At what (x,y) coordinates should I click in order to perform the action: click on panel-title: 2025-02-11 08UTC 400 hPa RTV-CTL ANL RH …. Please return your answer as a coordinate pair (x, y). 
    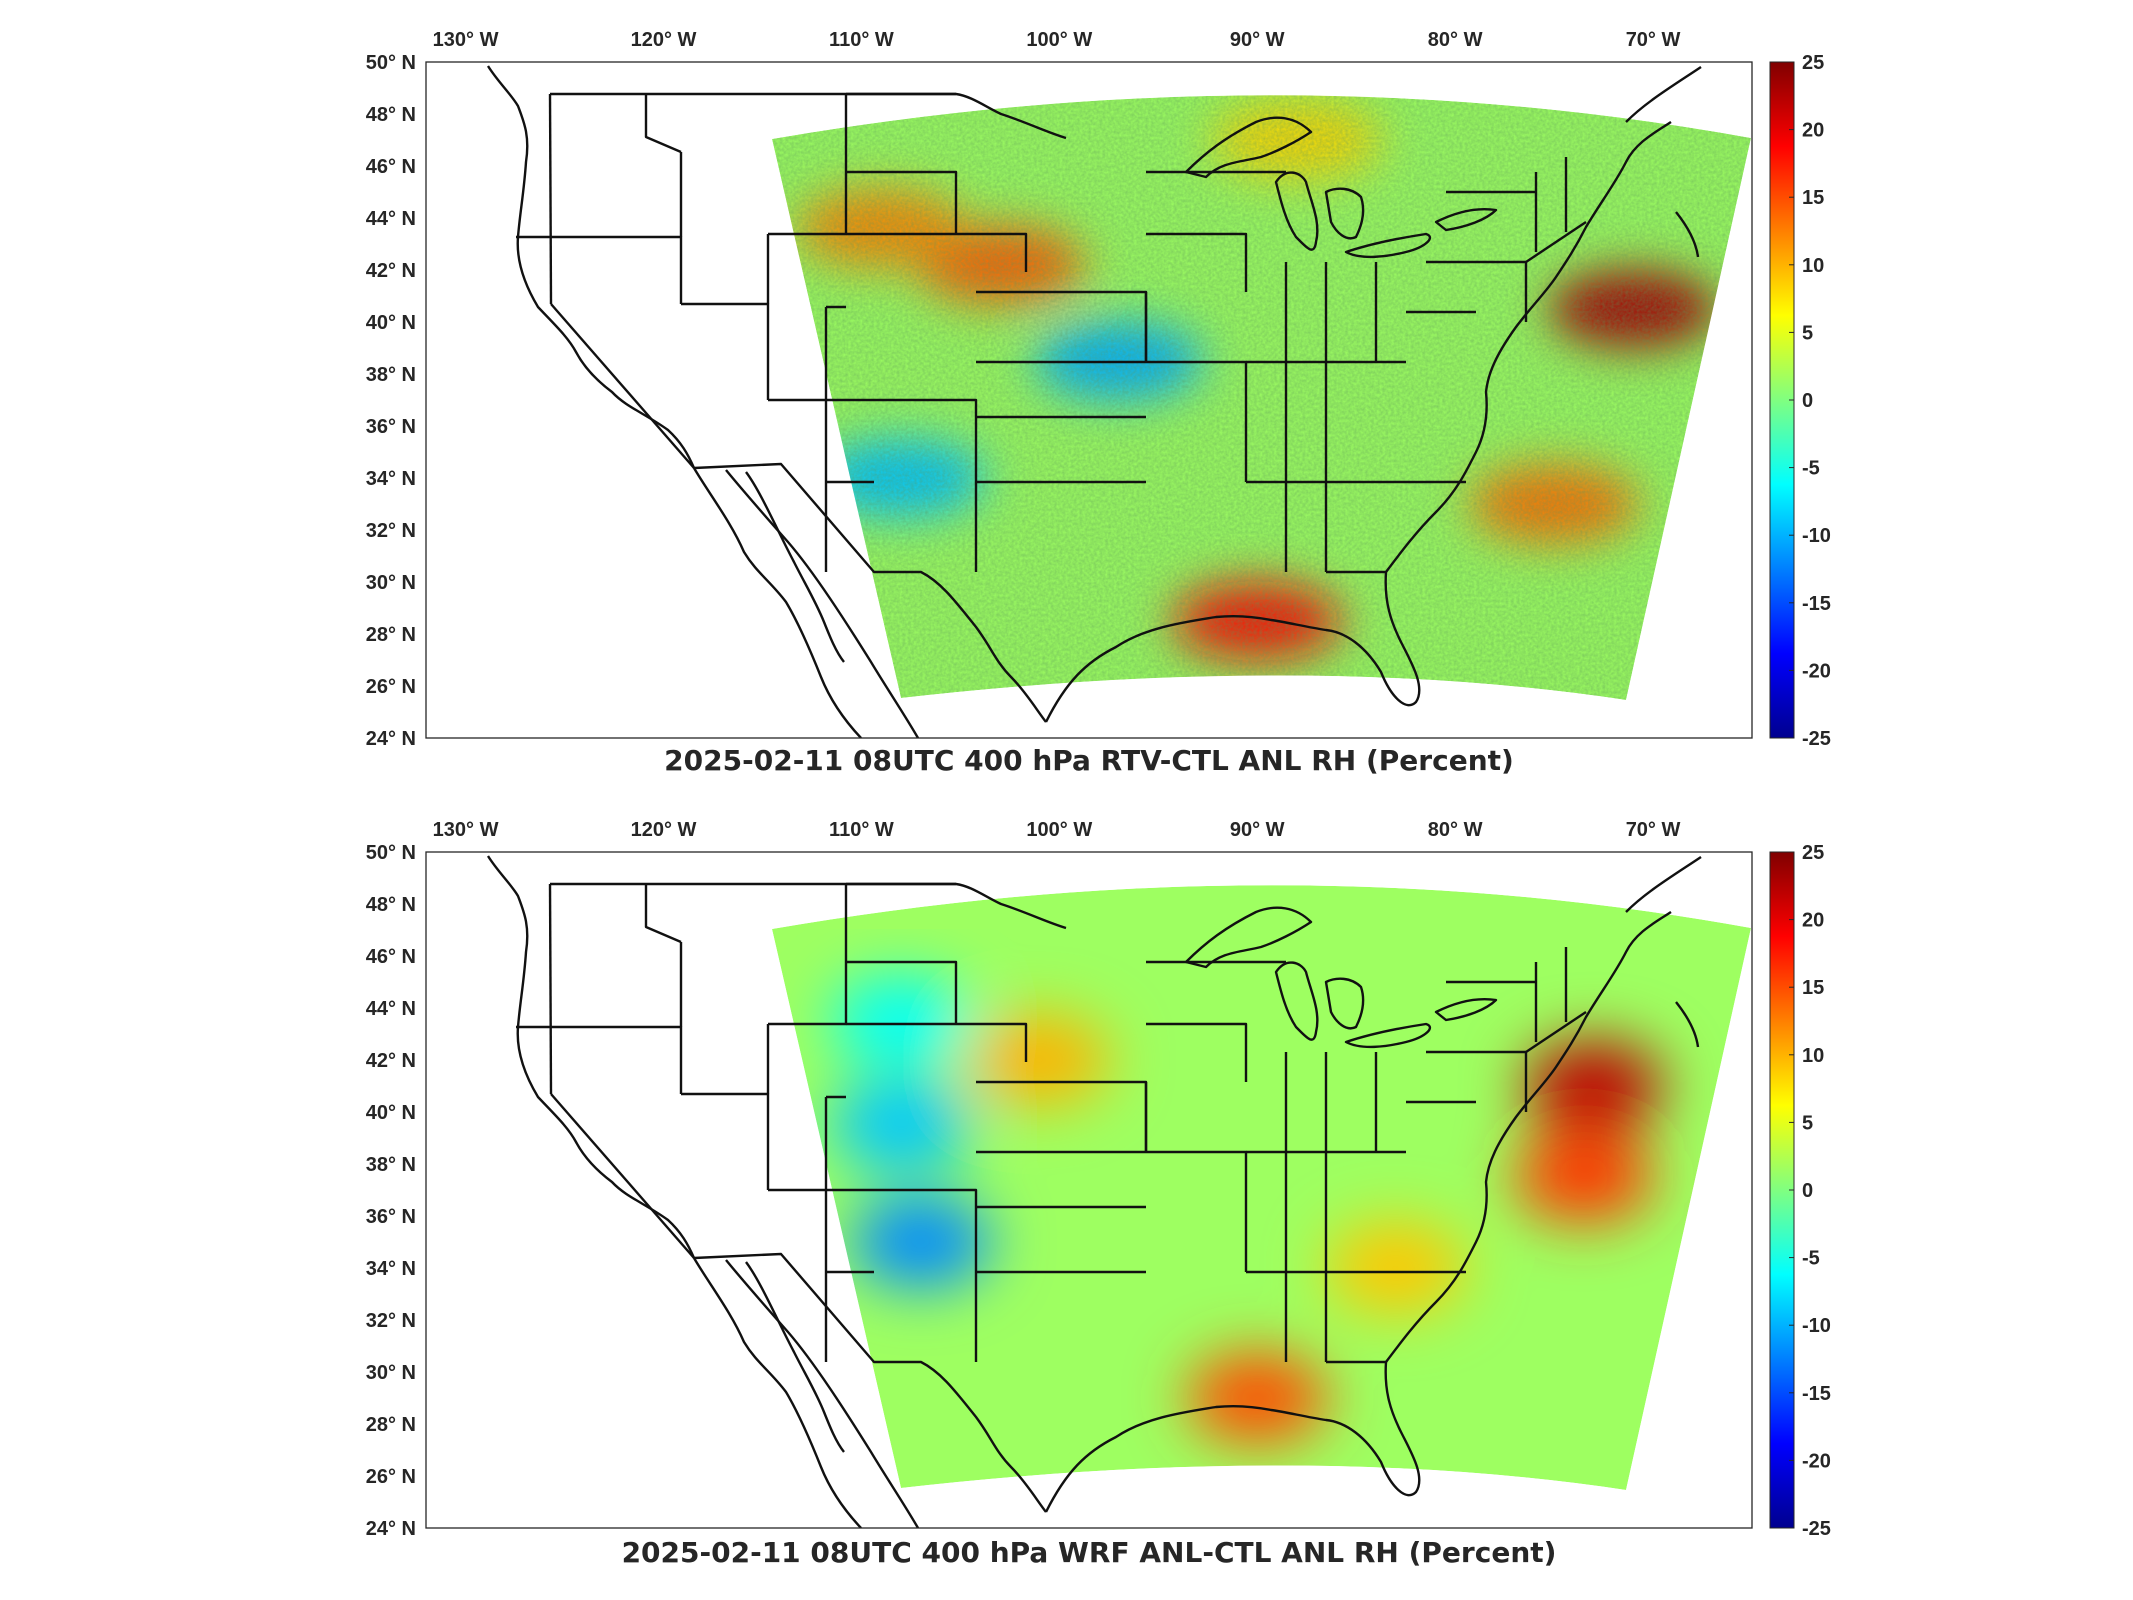
    Looking at the image, I should click on (1089, 760).